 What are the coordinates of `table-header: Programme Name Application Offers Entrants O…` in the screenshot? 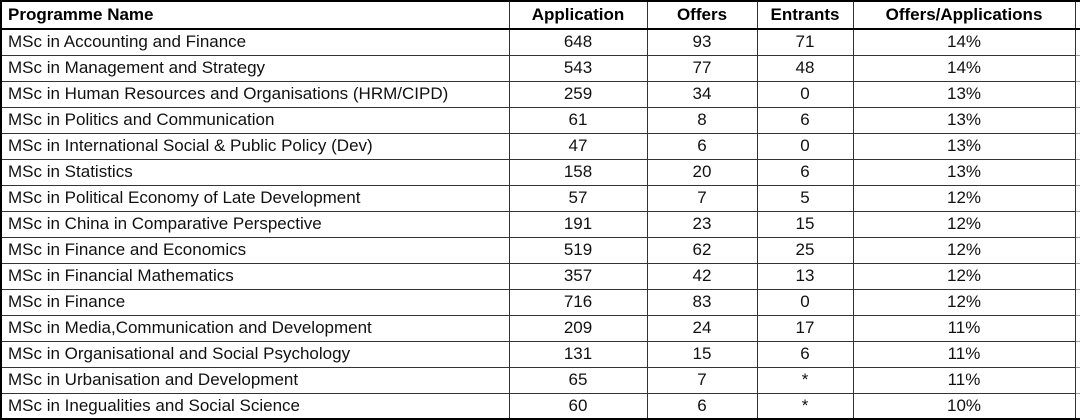 It's located at (540, 15).